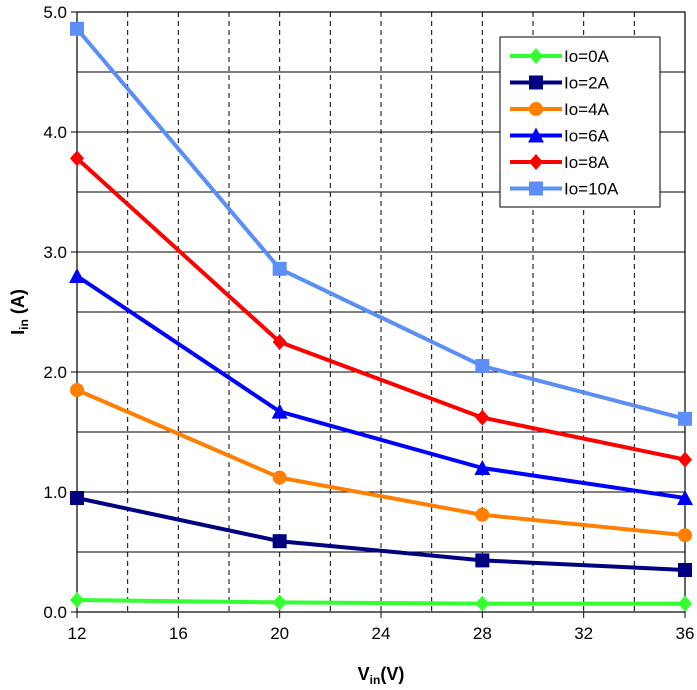  What do you see at coordinates (279, 633) in the screenshot?
I see `x-tick-label: 20` at bounding box center [279, 633].